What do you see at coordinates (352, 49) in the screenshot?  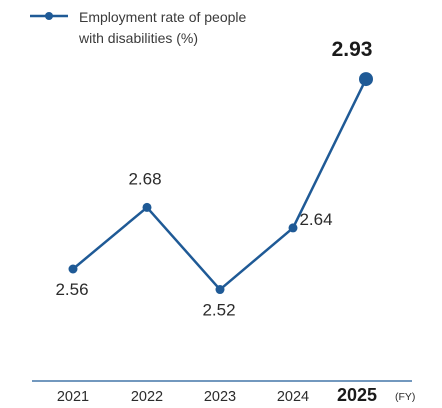 I see `data-label-2025: 2.93` at bounding box center [352, 49].